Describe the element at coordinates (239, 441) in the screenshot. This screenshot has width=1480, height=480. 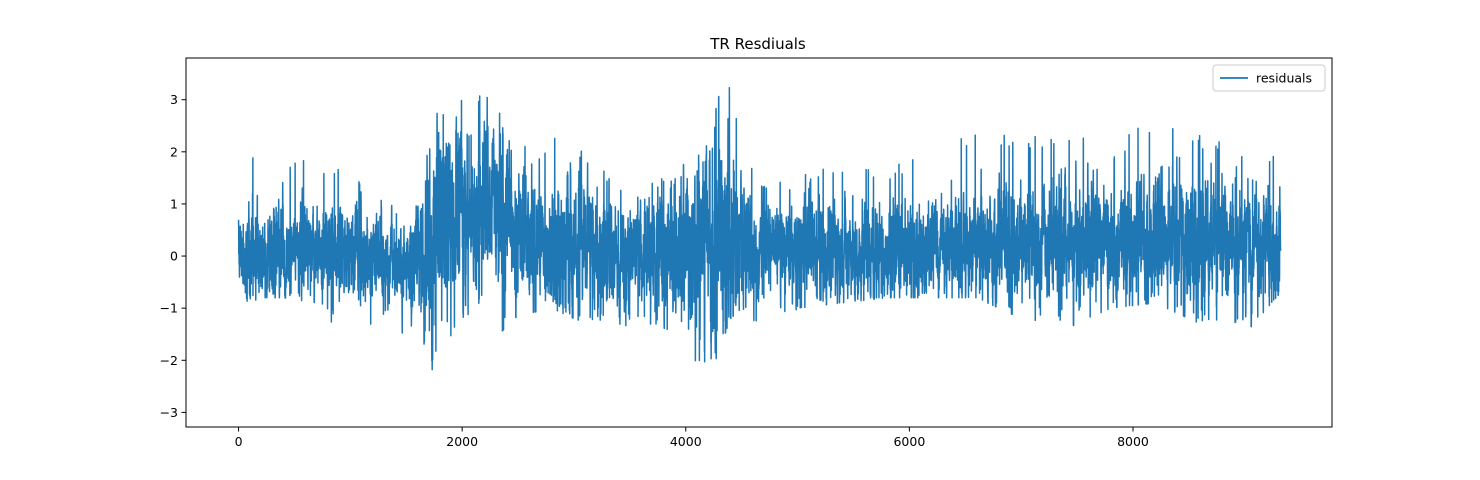
I see `x-tick-label: 0` at that location.